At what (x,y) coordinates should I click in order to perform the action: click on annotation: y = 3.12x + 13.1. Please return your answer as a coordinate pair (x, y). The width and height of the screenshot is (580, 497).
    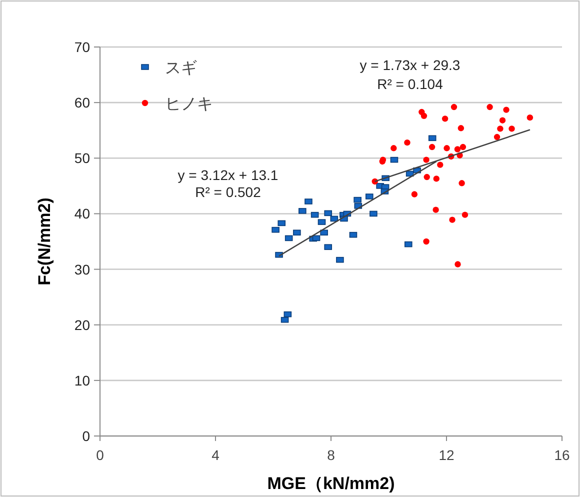
    Looking at the image, I should click on (228, 175).